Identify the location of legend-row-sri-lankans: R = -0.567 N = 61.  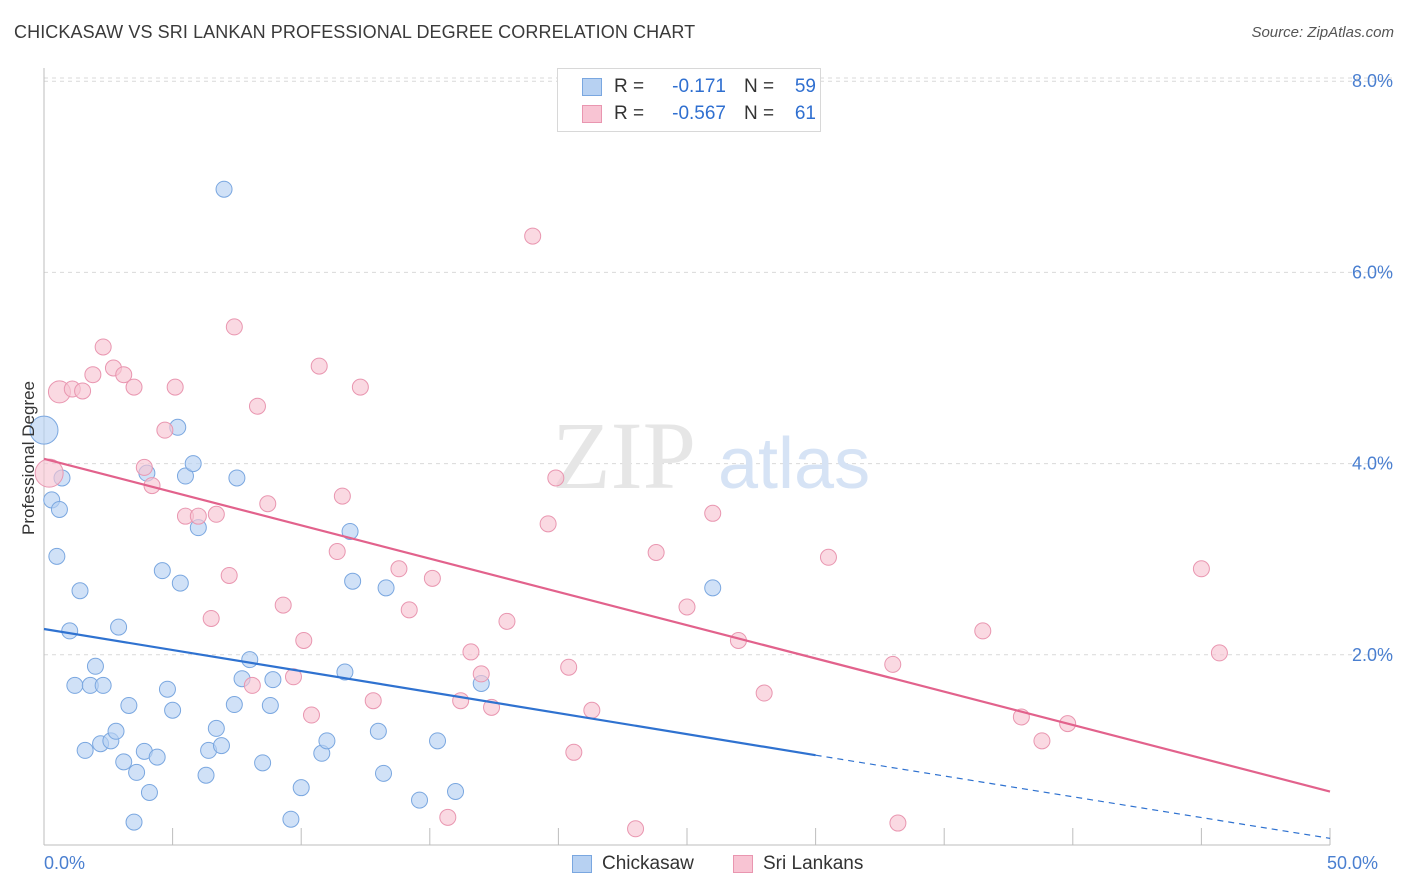
(699, 114).